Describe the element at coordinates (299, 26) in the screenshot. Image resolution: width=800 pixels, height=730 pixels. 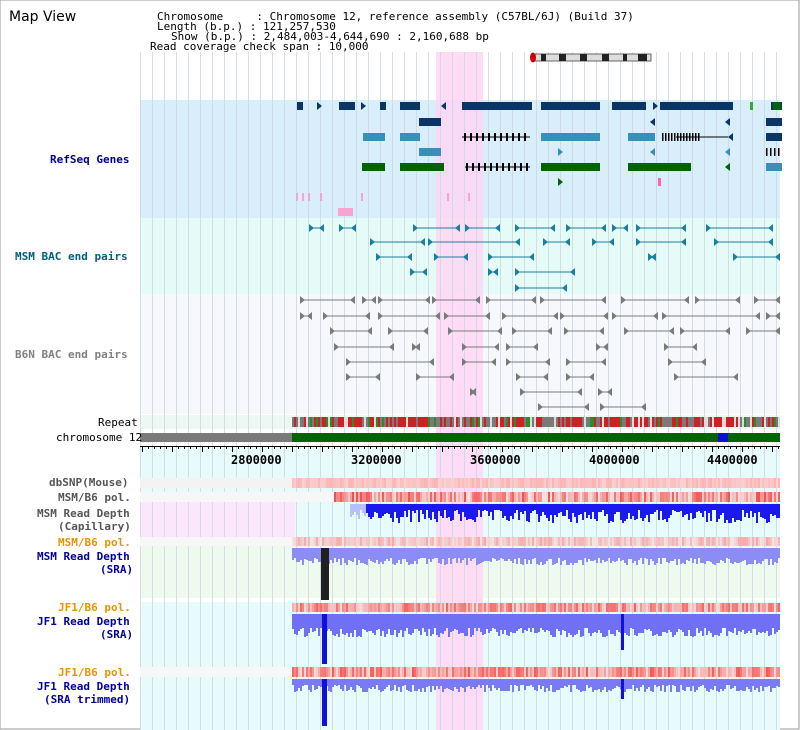
I see `length-value: 121,257,530` at that location.